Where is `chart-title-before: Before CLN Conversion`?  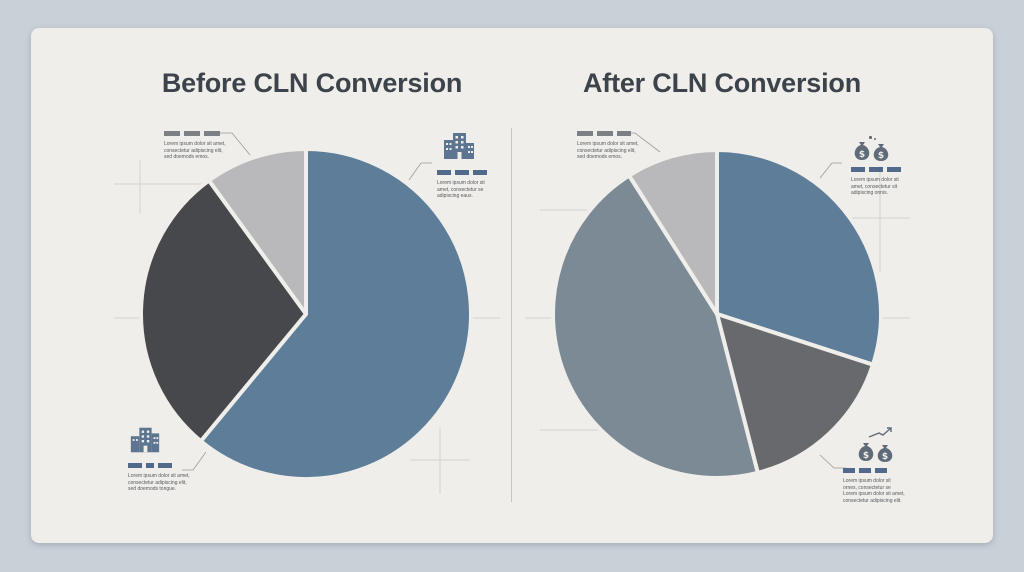 chart-title-before: Before CLN Conversion is located at coordinates (312, 83).